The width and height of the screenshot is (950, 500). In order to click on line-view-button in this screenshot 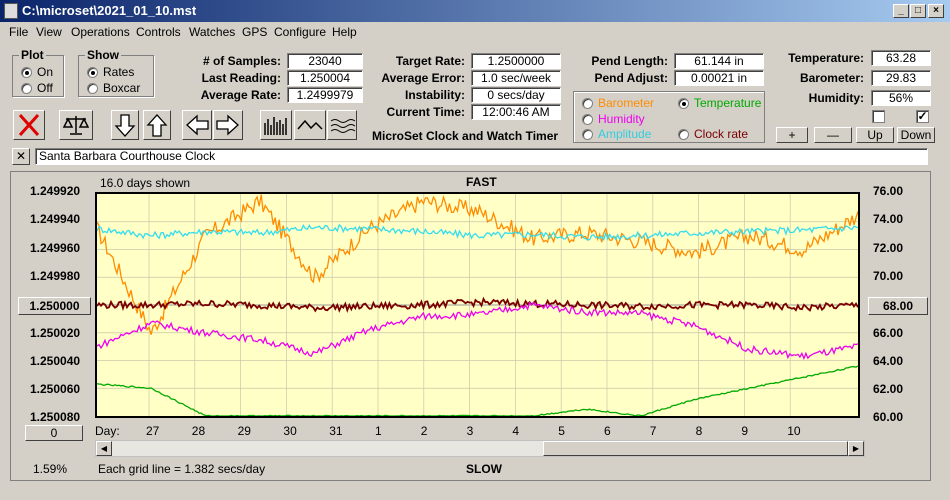, I will do `click(310, 125)`.